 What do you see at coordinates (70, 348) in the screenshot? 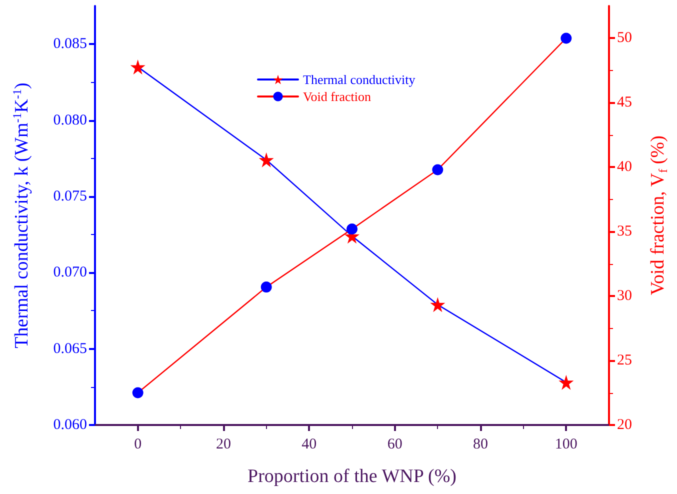
I see `y-tick-label: 0.065` at bounding box center [70, 348].